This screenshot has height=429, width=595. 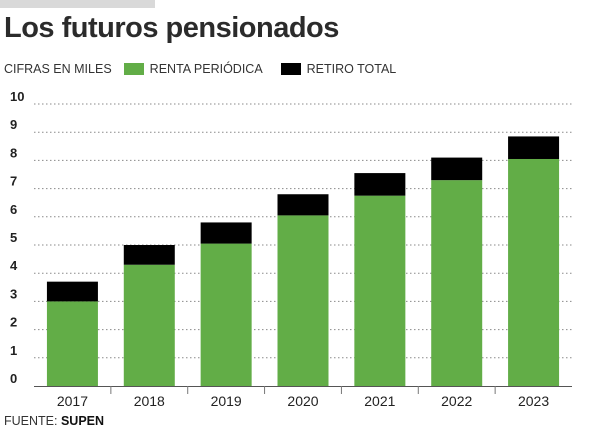 I want to click on units-label: CIFRAS EN MILES, so click(x=58, y=69).